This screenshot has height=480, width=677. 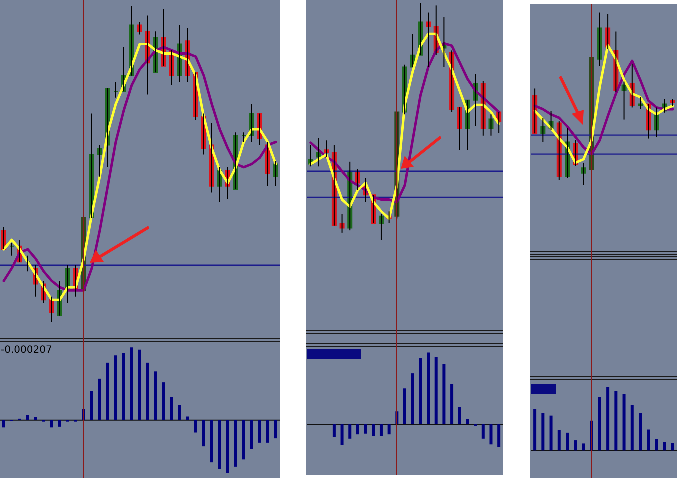 I want to click on annotation: -0.000207, so click(x=26, y=350).